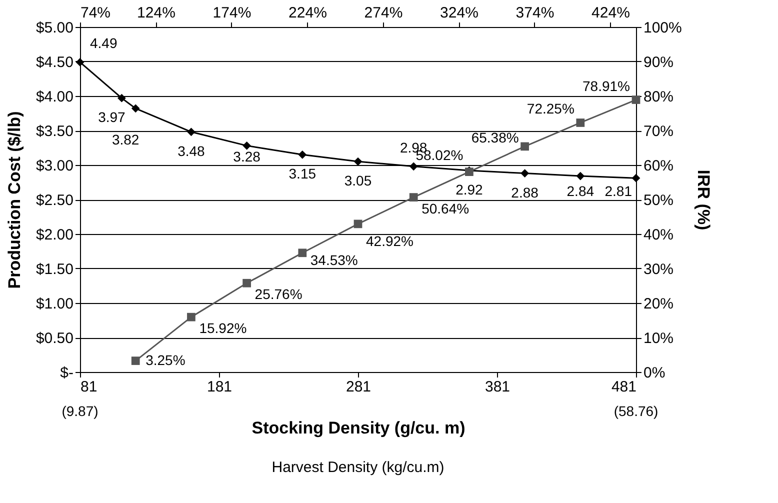 Image resolution: width=778 pixels, height=503 pixels. Describe the element at coordinates (659, 97) in the screenshot. I see `y2-tick-label: 80%` at that location.